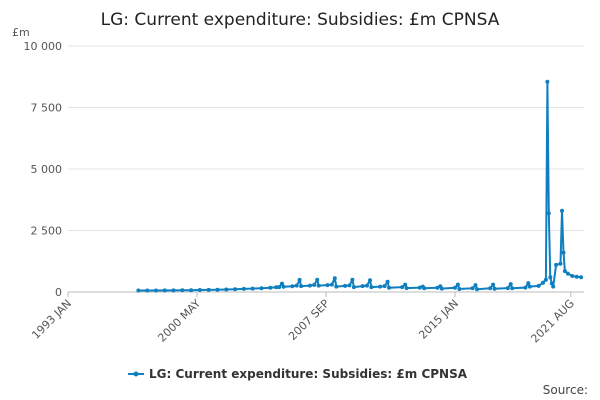 The image size is (600, 400). I want to click on x-axis-ticks: 1993 JAN 2000 MAY 2007 SEP 2015 JAN 2021 AUG, so click(303, 318).